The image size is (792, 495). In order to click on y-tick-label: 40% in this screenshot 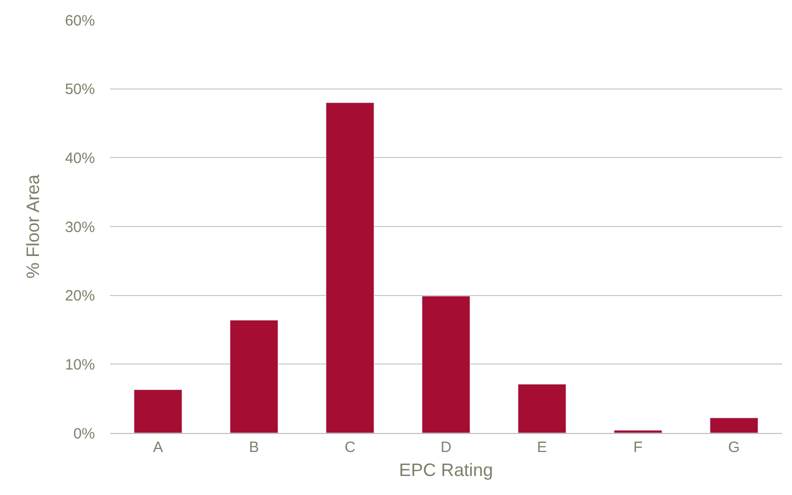, I will do `click(79, 158)`.